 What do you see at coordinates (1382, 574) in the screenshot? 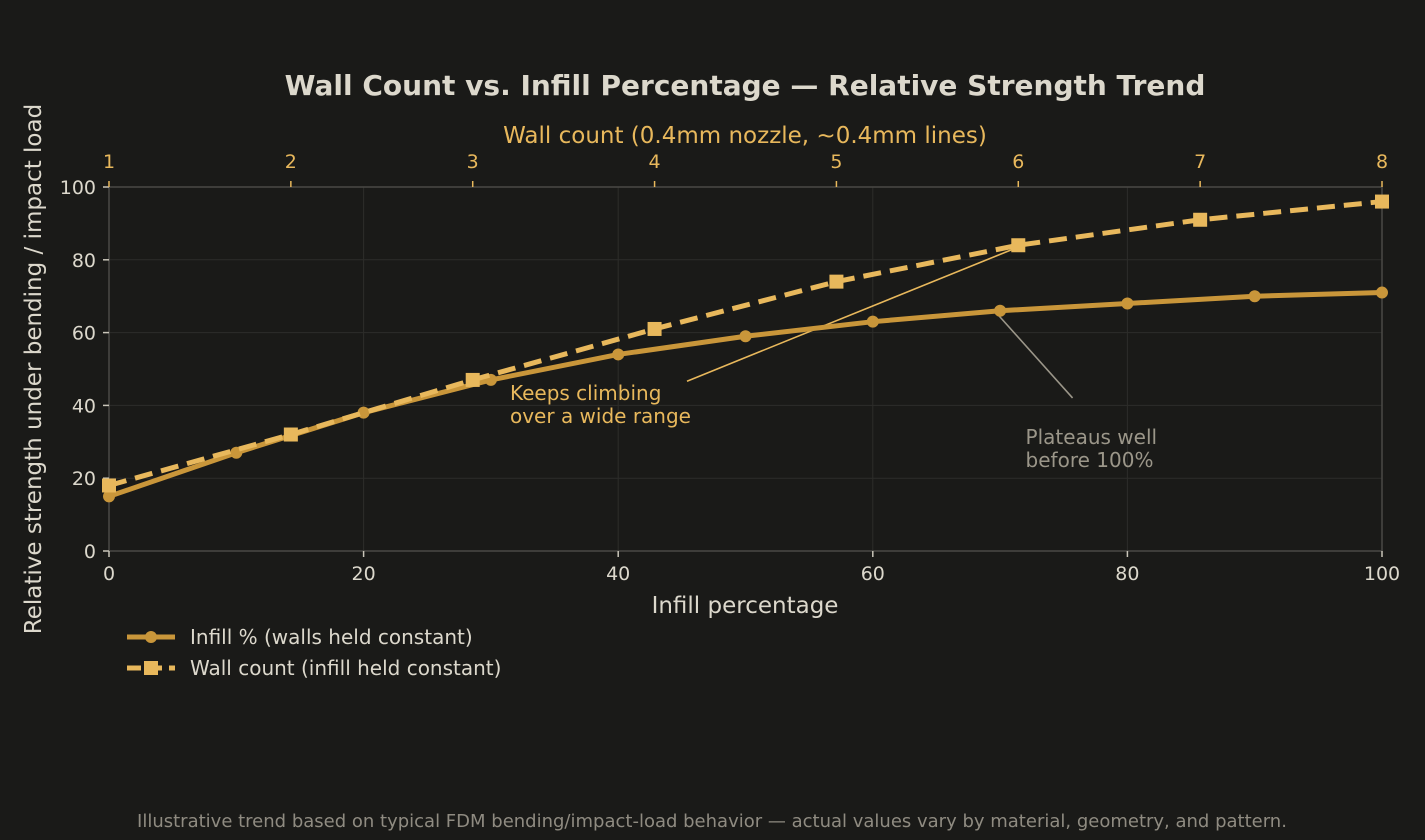
I see `x-tick-label: 100` at bounding box center [1382, 574].